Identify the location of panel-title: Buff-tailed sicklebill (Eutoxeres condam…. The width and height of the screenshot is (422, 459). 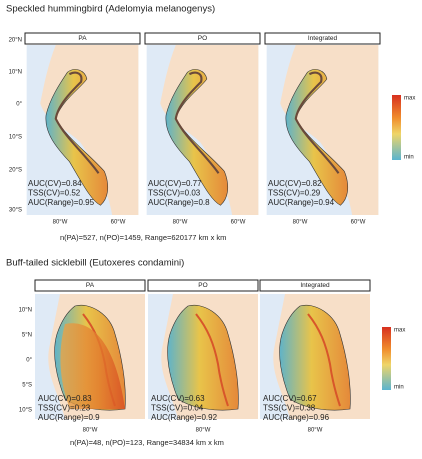
(95, 263).